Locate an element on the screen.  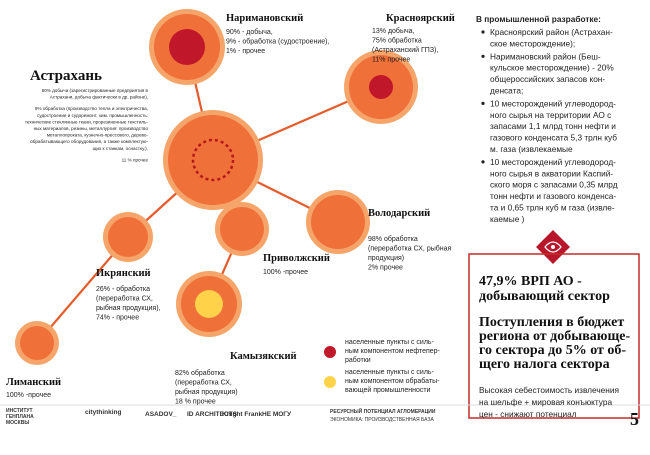
node-text: 11 % прочее is located at coordinates (135, 159).